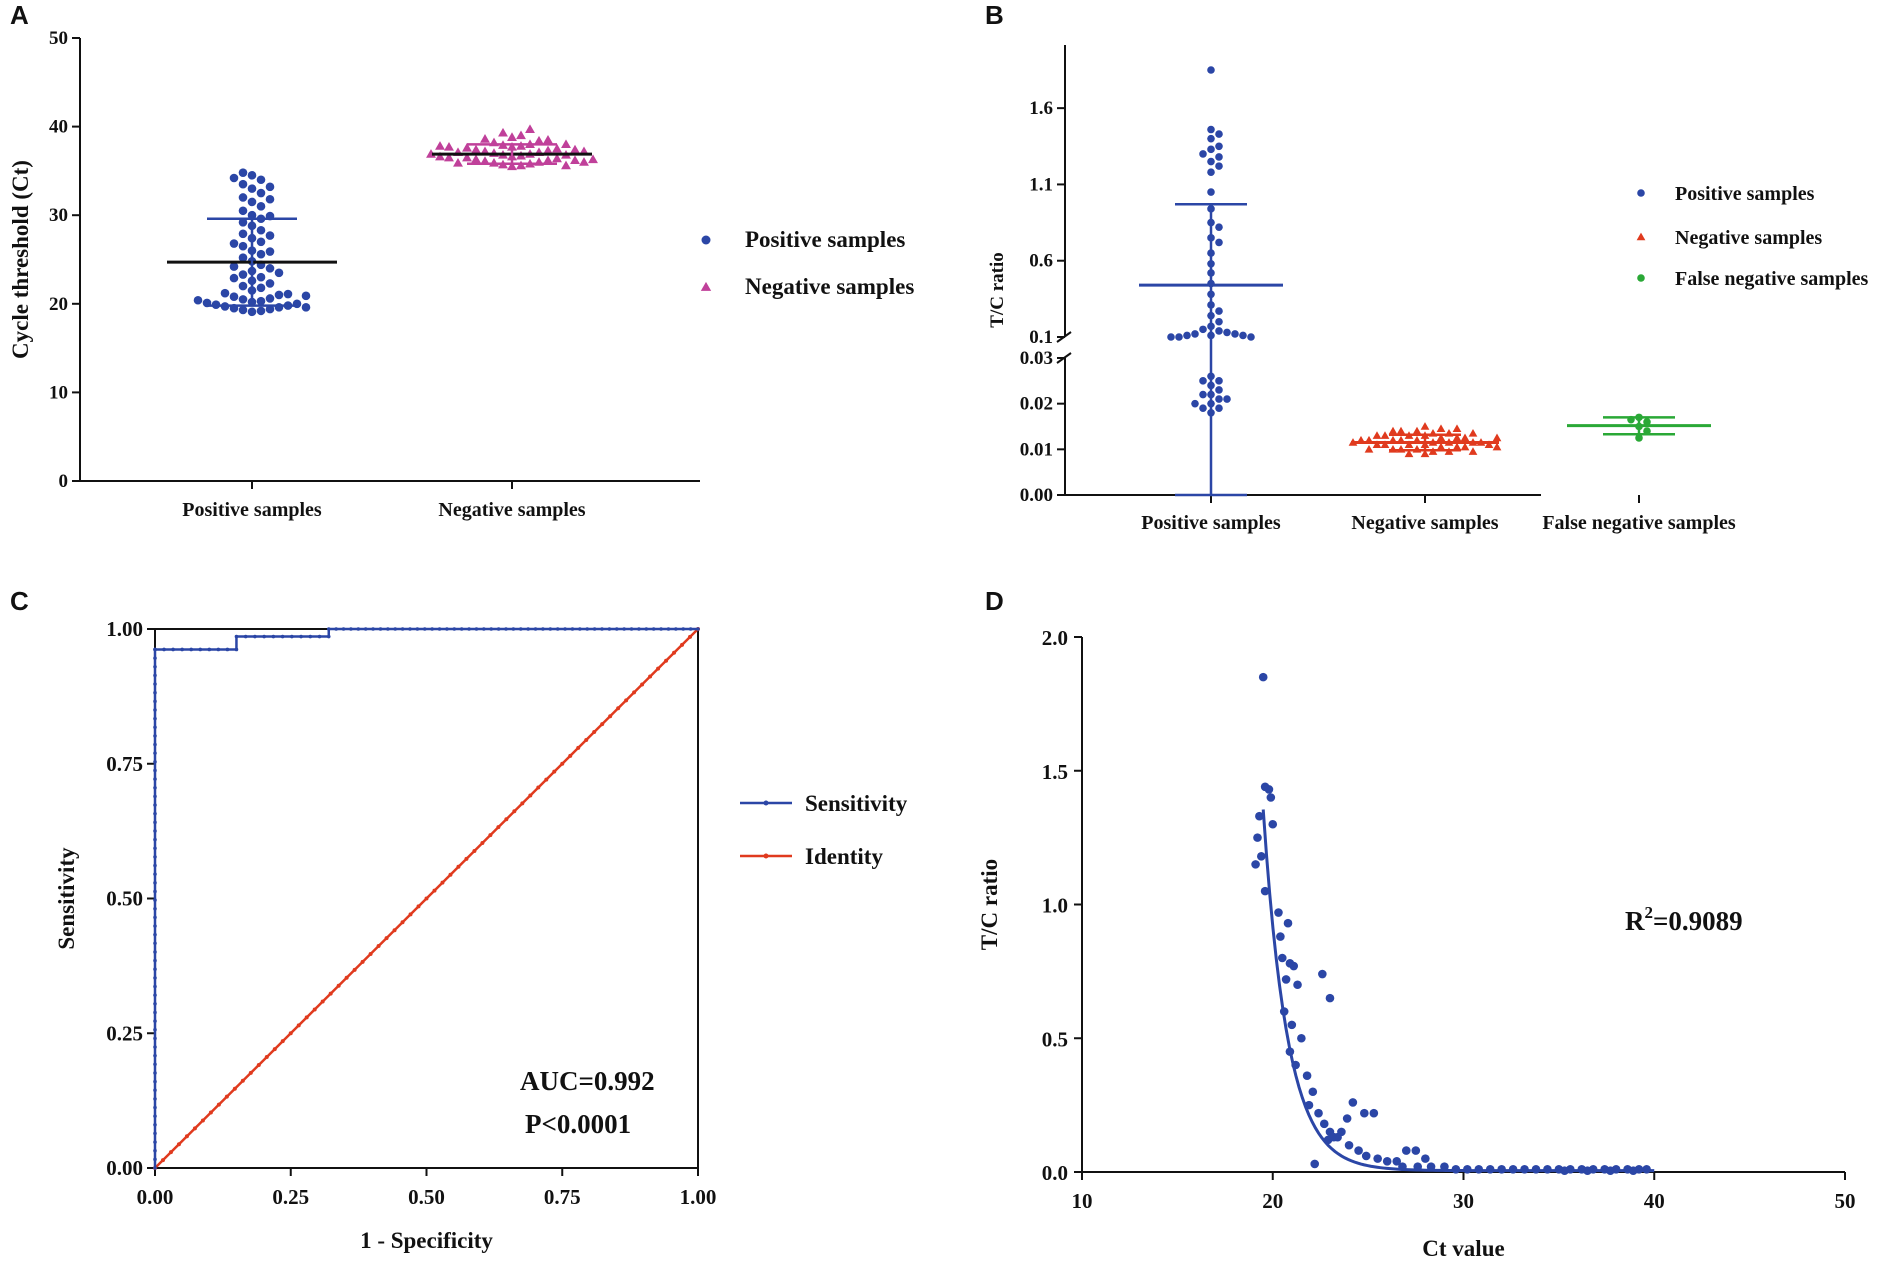 Image resolution: width=1904 pixels, height=1265 pixels. I want to click on panel-letter-a: A, so click(19, 15).